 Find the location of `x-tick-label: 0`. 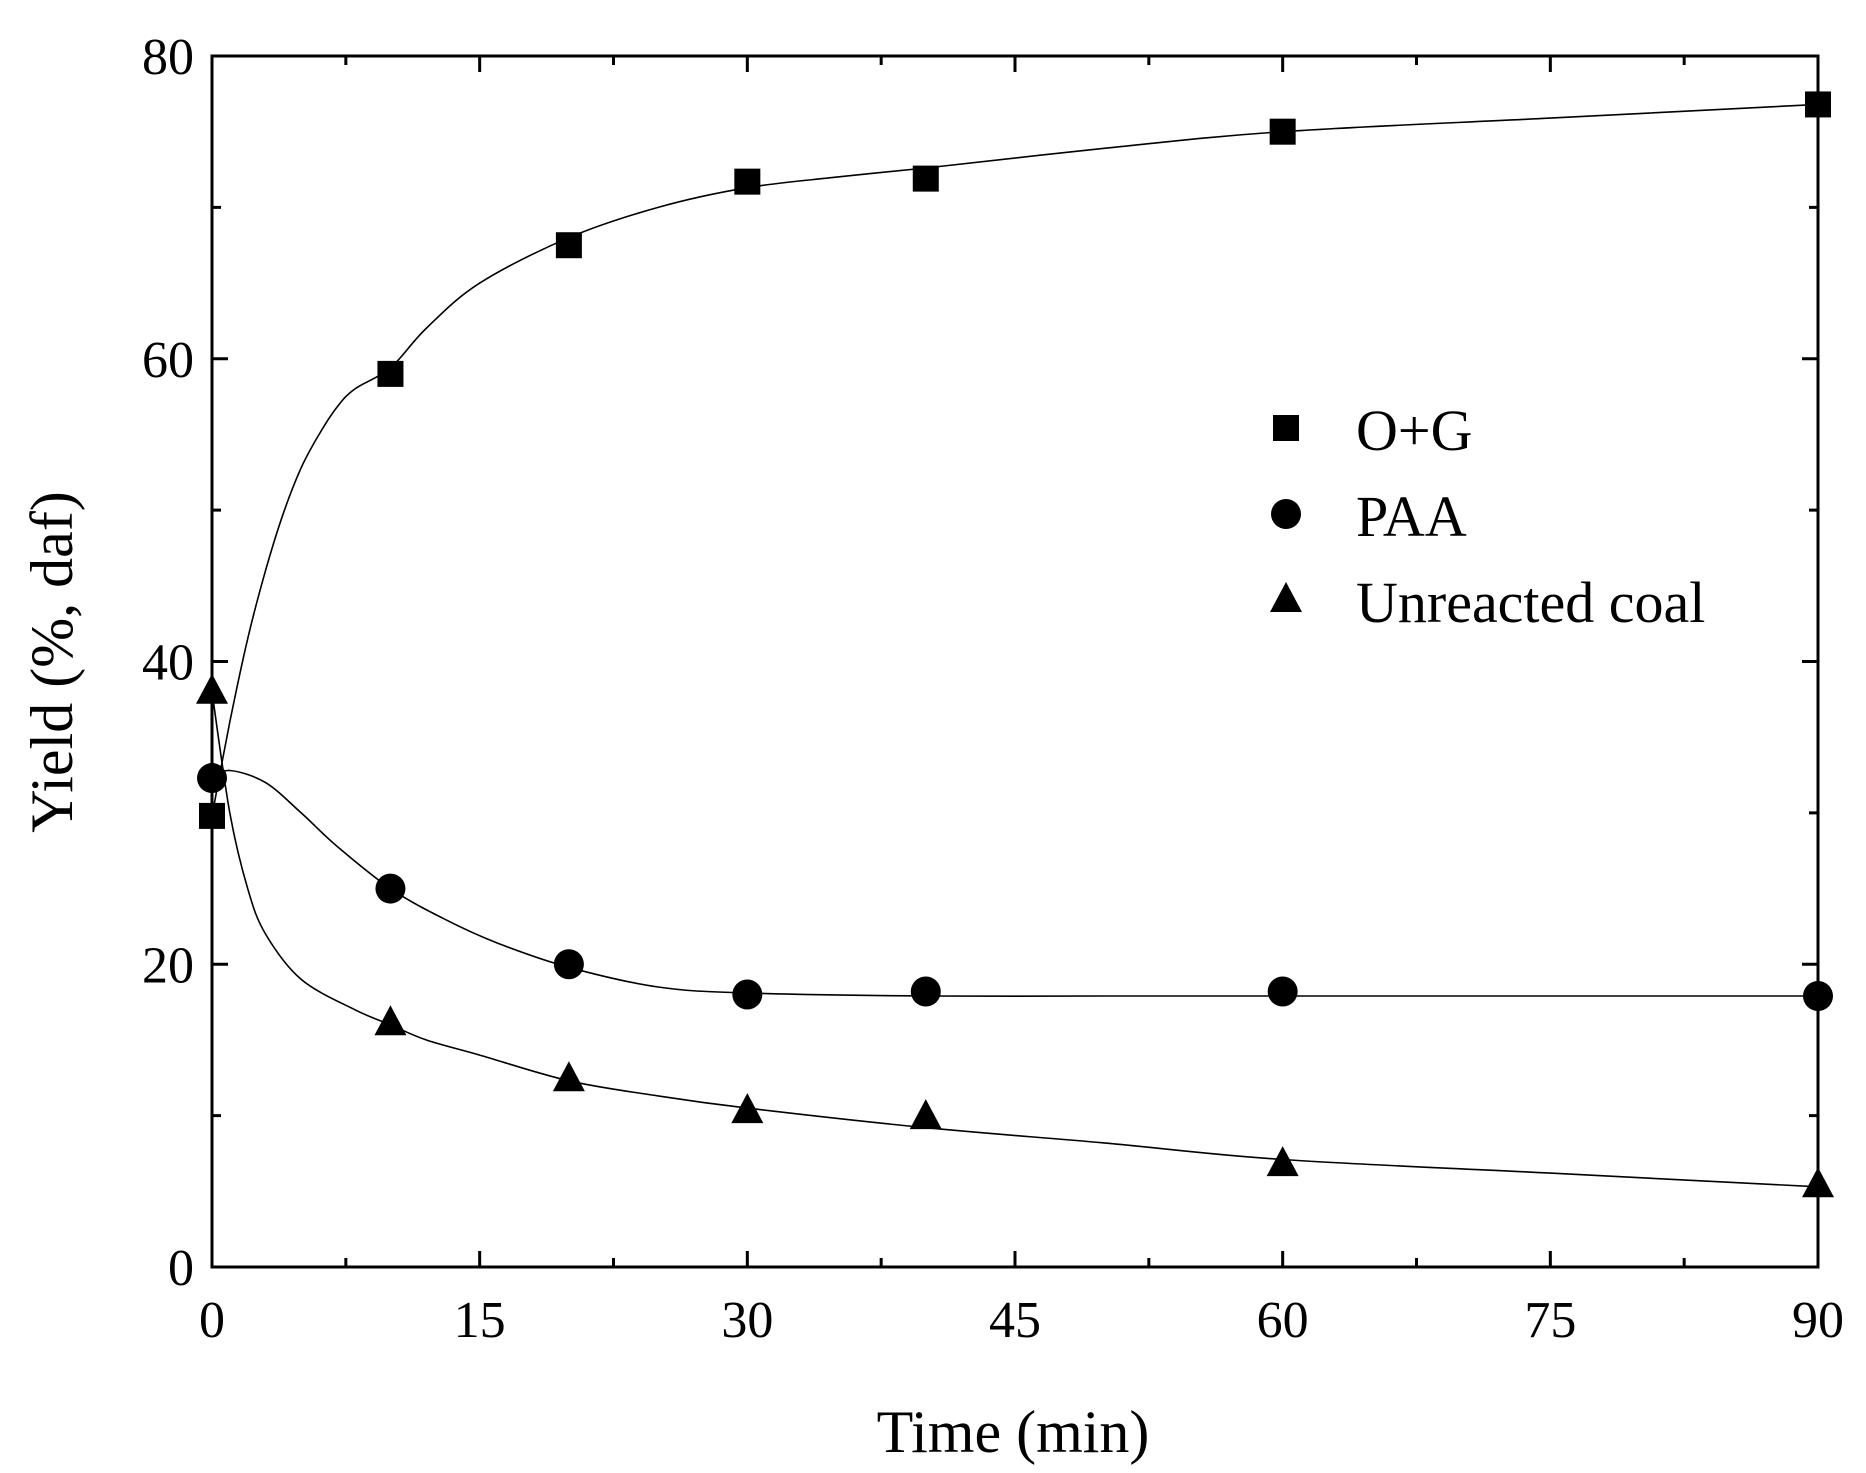

x-tick-label: 0 is located at coordinates (212, 1320).